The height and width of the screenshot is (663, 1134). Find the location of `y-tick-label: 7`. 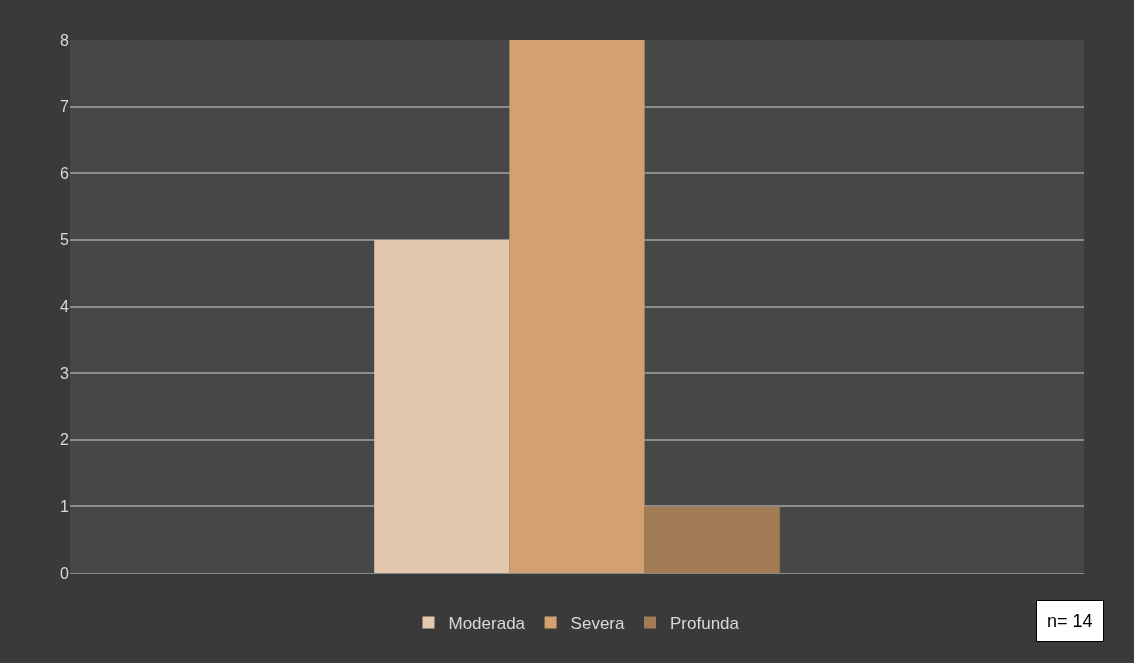

y-tick-label: 7 is located at coordinates (65, 107).